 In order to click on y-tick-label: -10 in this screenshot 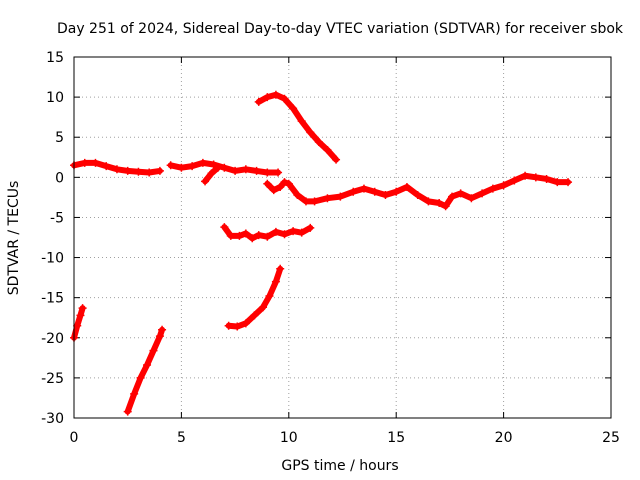, I will do `click(52, 259)`.